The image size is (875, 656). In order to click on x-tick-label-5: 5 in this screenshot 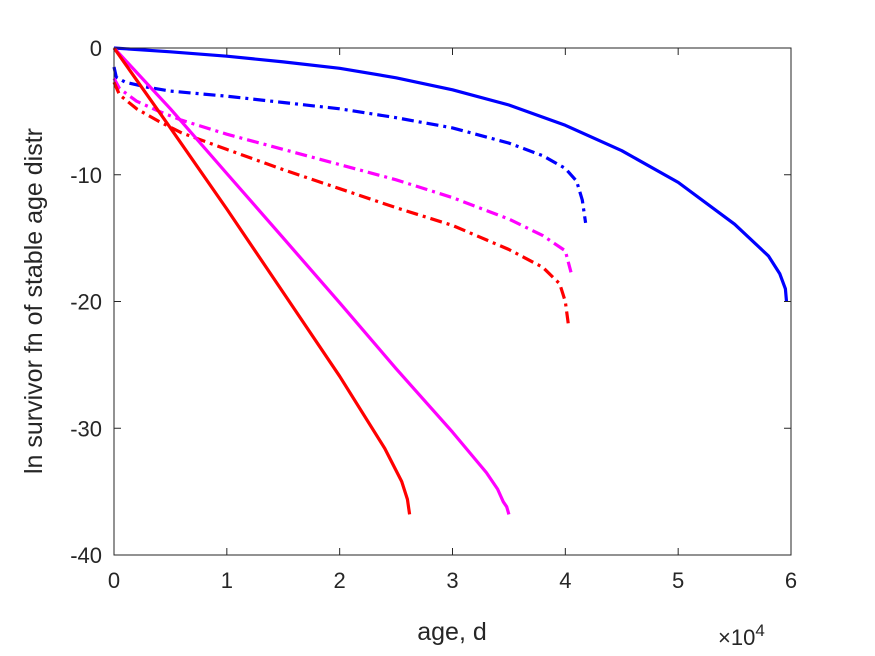, I will do `click(678, 580)`.